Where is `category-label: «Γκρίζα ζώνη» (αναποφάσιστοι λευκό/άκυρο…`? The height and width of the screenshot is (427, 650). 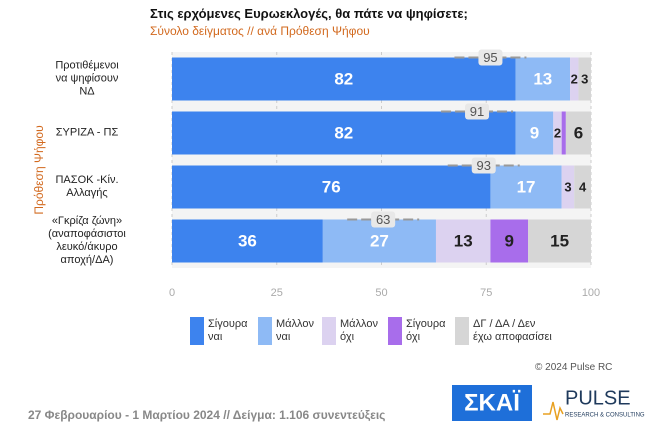 category-label: «Γκρίζα ζώνη» (αναποφάσιστοι λευκό/άκυρο… is located at coordinates (87, 240).